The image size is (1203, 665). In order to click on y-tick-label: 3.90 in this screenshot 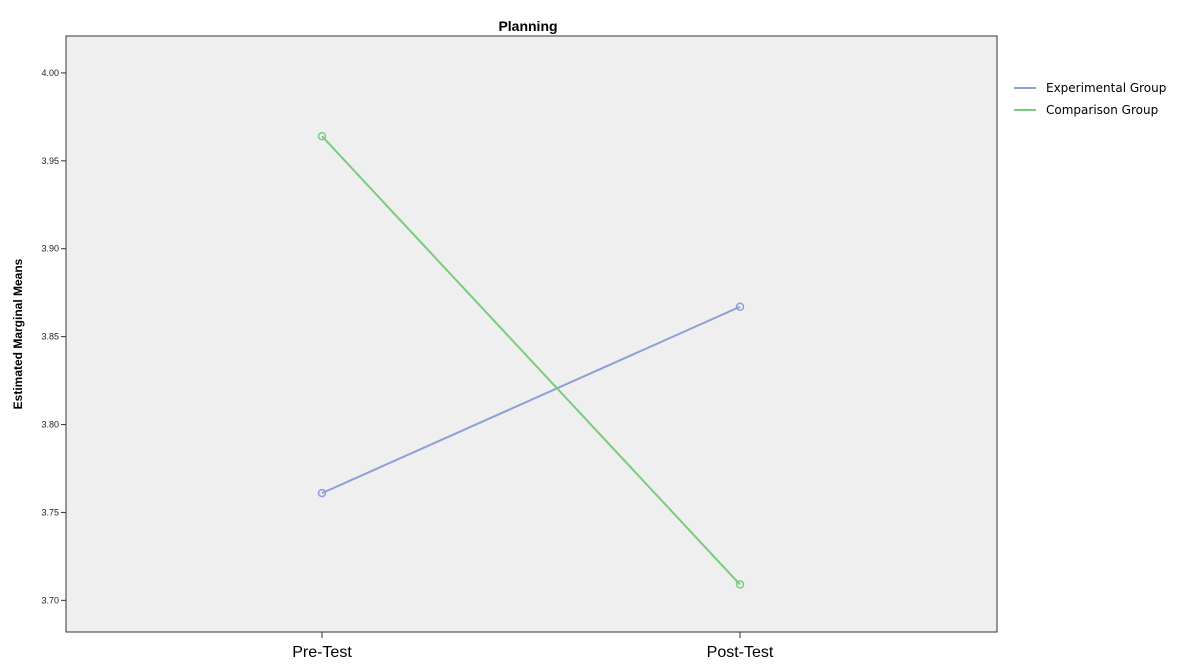, I will do `click(50, 249)`.